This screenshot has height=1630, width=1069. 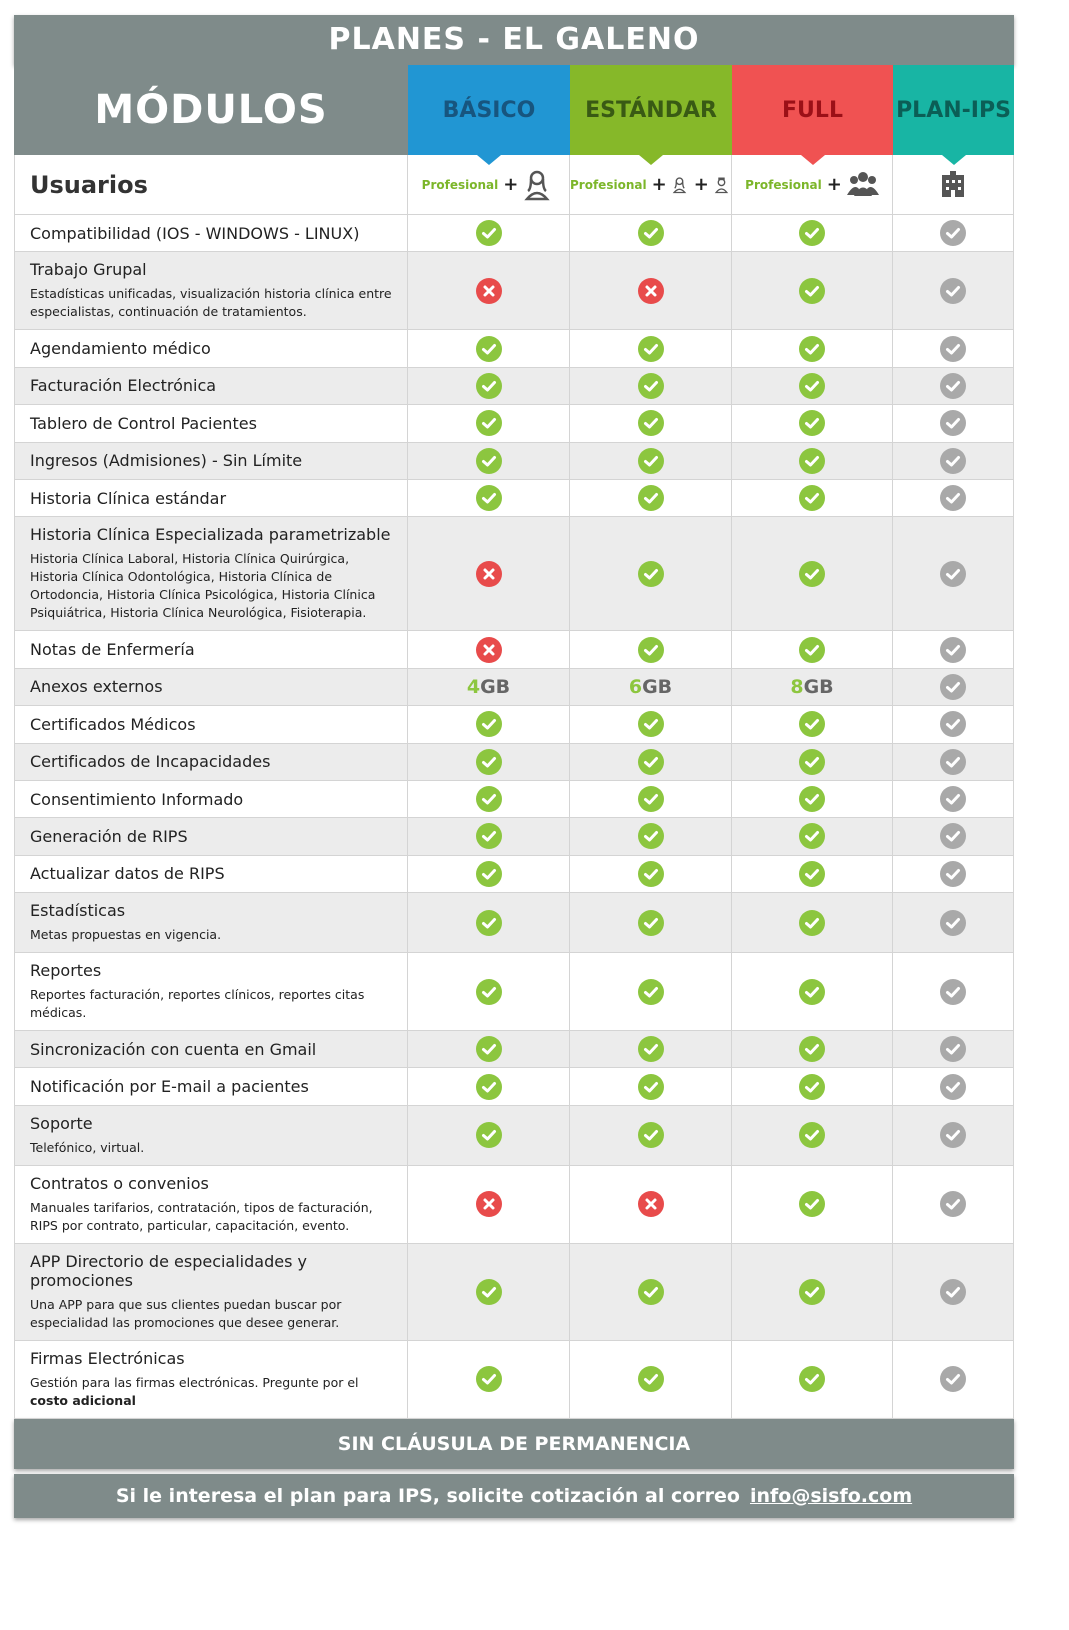 I want to click on module-row: Notas de Enfermería, so click(x=514, y=650).